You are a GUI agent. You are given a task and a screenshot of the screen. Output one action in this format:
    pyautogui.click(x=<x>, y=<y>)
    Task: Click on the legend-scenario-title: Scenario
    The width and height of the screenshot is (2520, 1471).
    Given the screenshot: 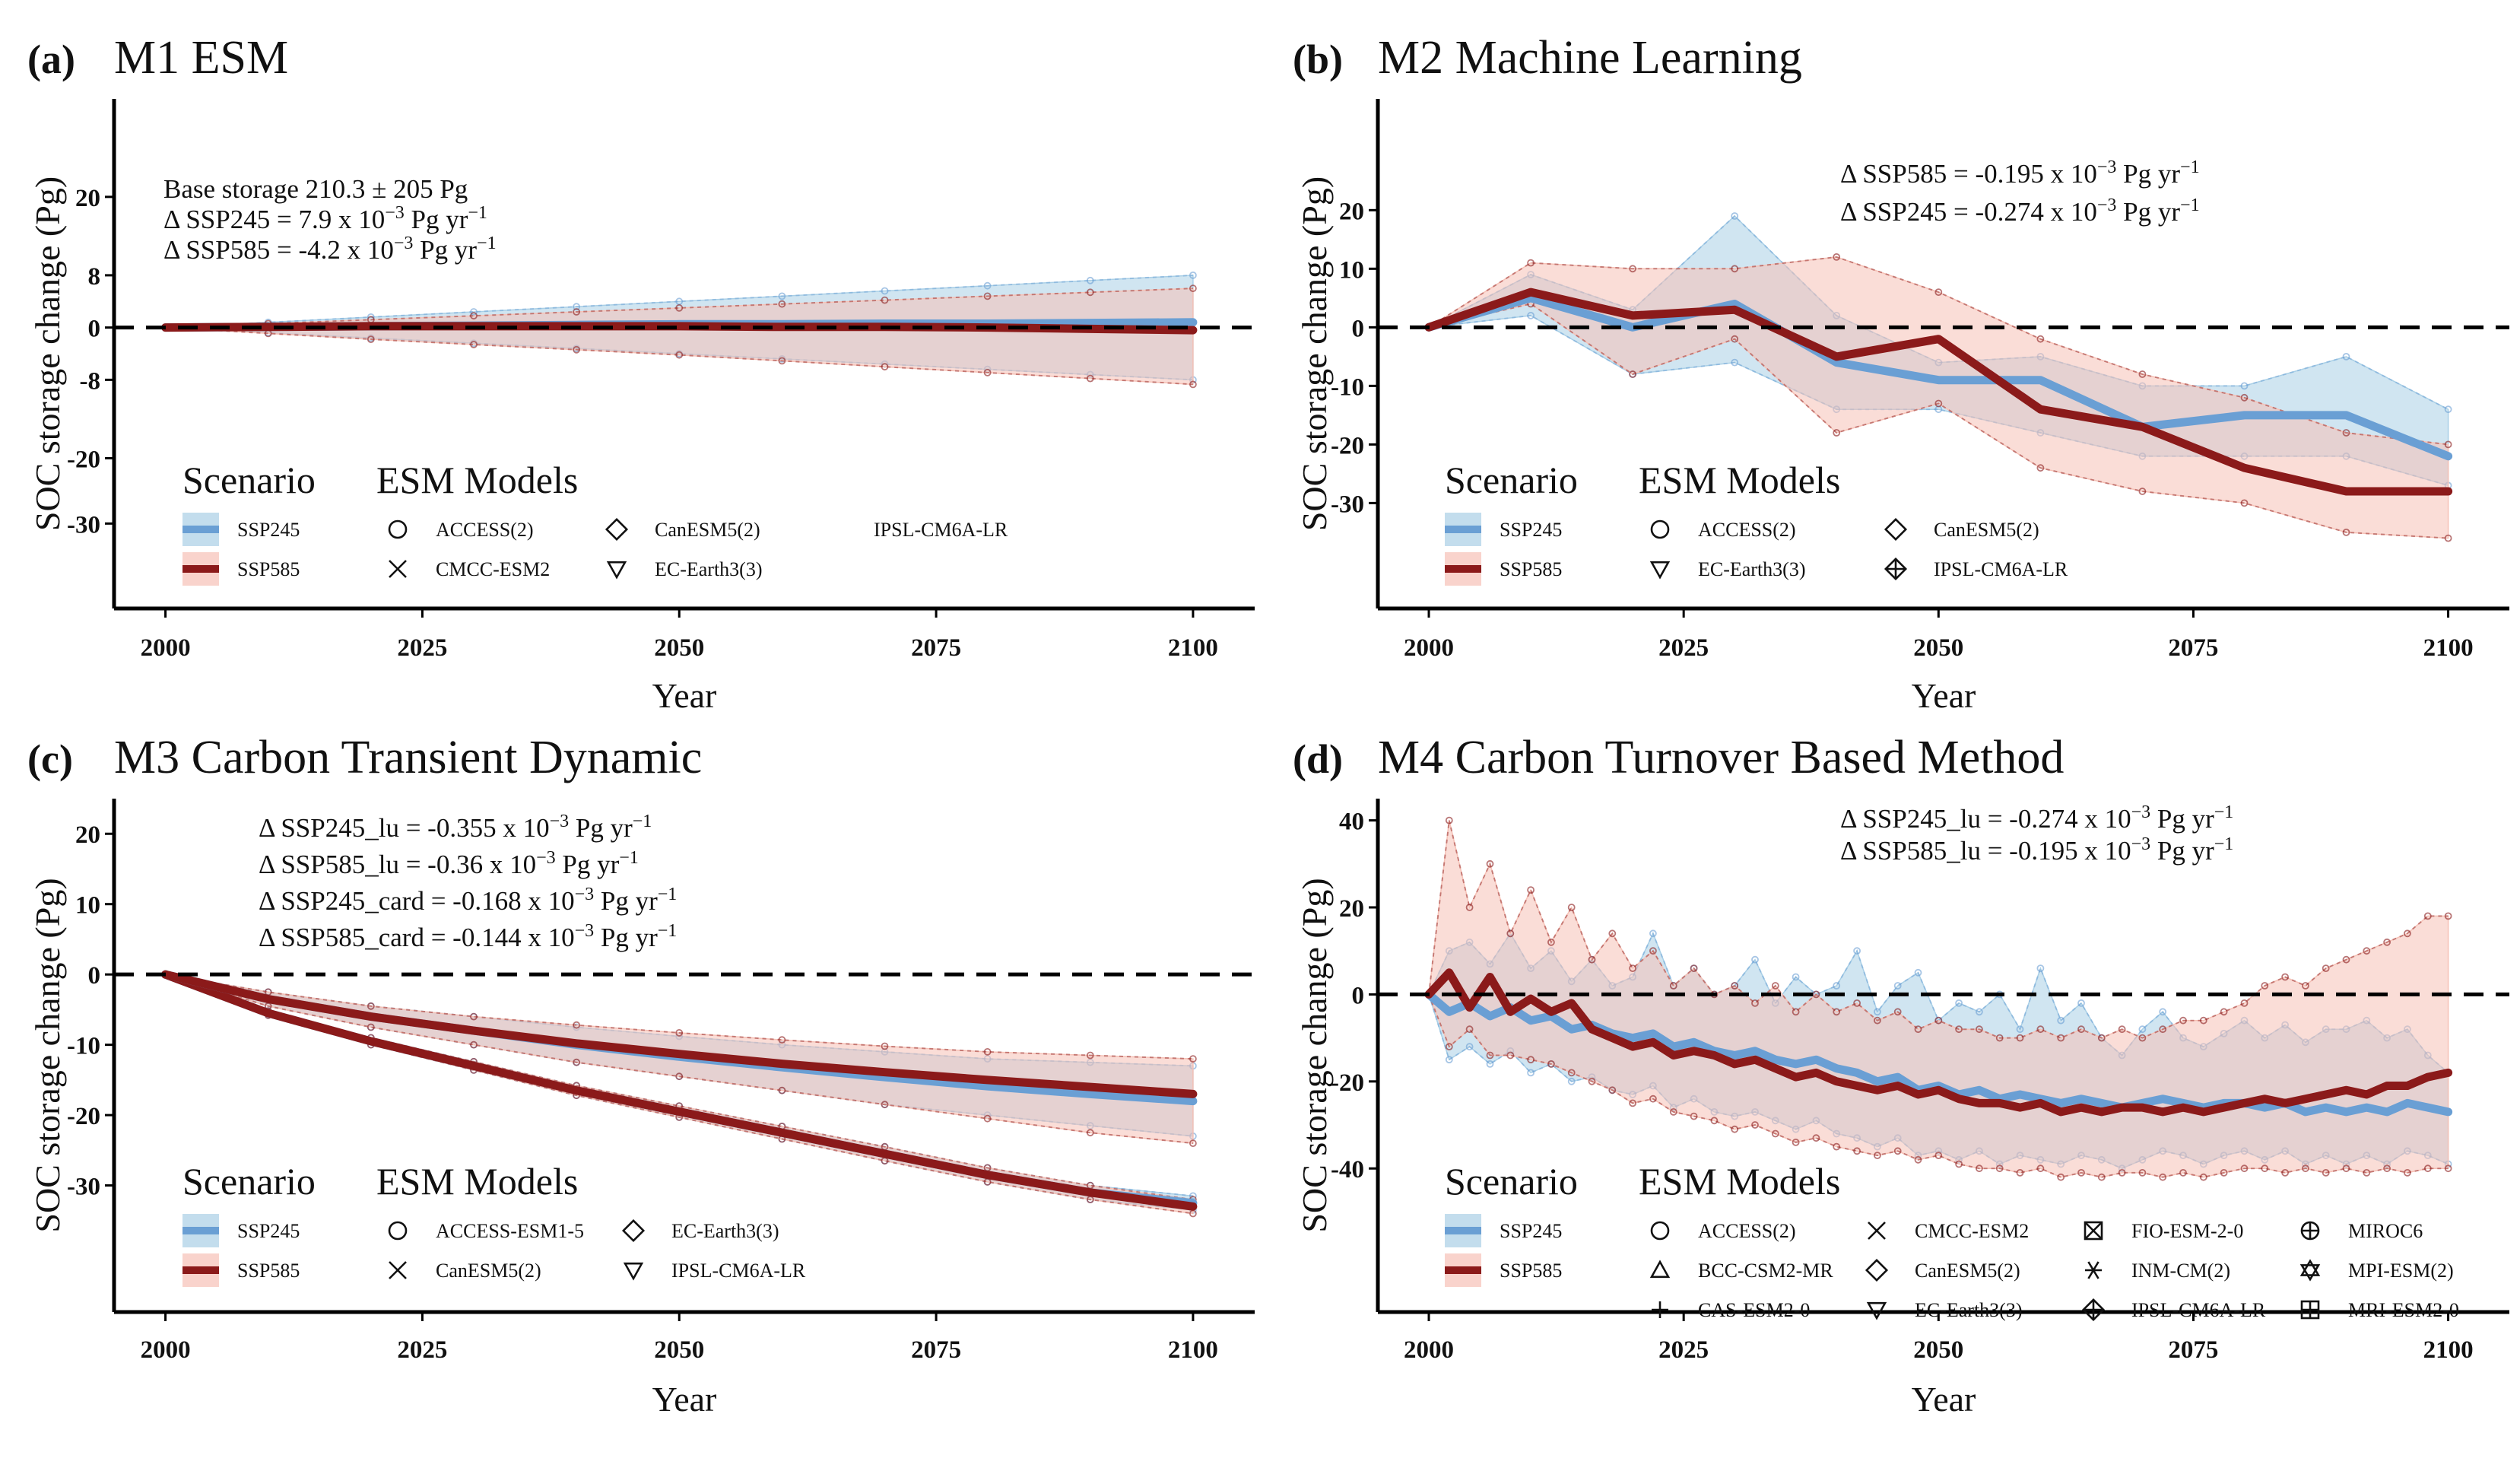 What is the action you would take?
    pyautogui.click(x=1511, y=480)
    